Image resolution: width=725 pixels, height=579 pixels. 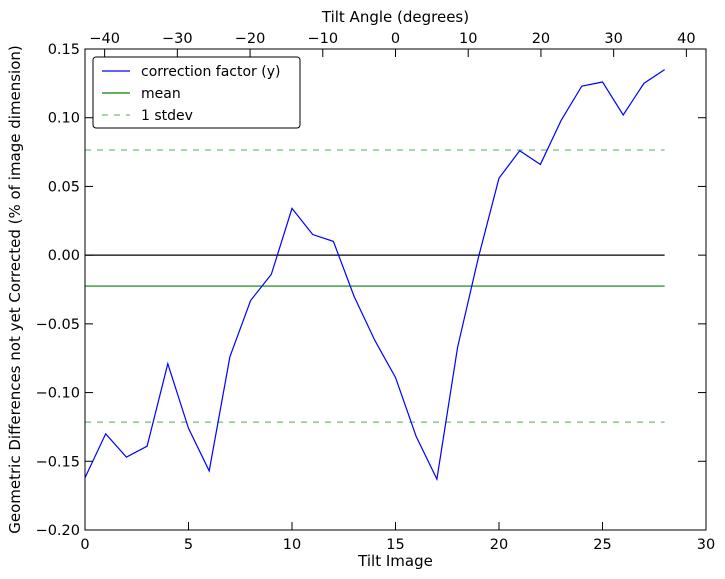 I want to click on top-x-tick-label: −30, so click(x=177, y=39).